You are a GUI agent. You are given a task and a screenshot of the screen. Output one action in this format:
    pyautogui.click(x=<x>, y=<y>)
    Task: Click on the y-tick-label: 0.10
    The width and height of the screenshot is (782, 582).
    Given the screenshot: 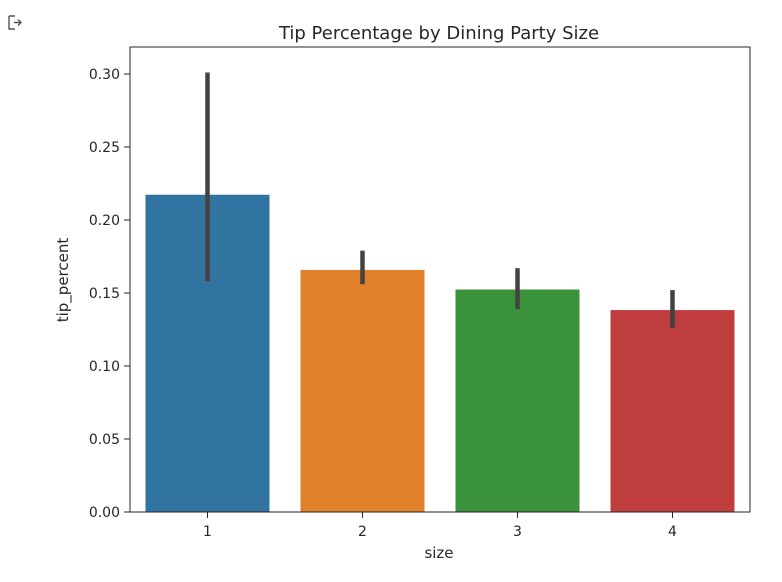 What is the action you would take?
    pyautogui.click(x=104, y=367)
    